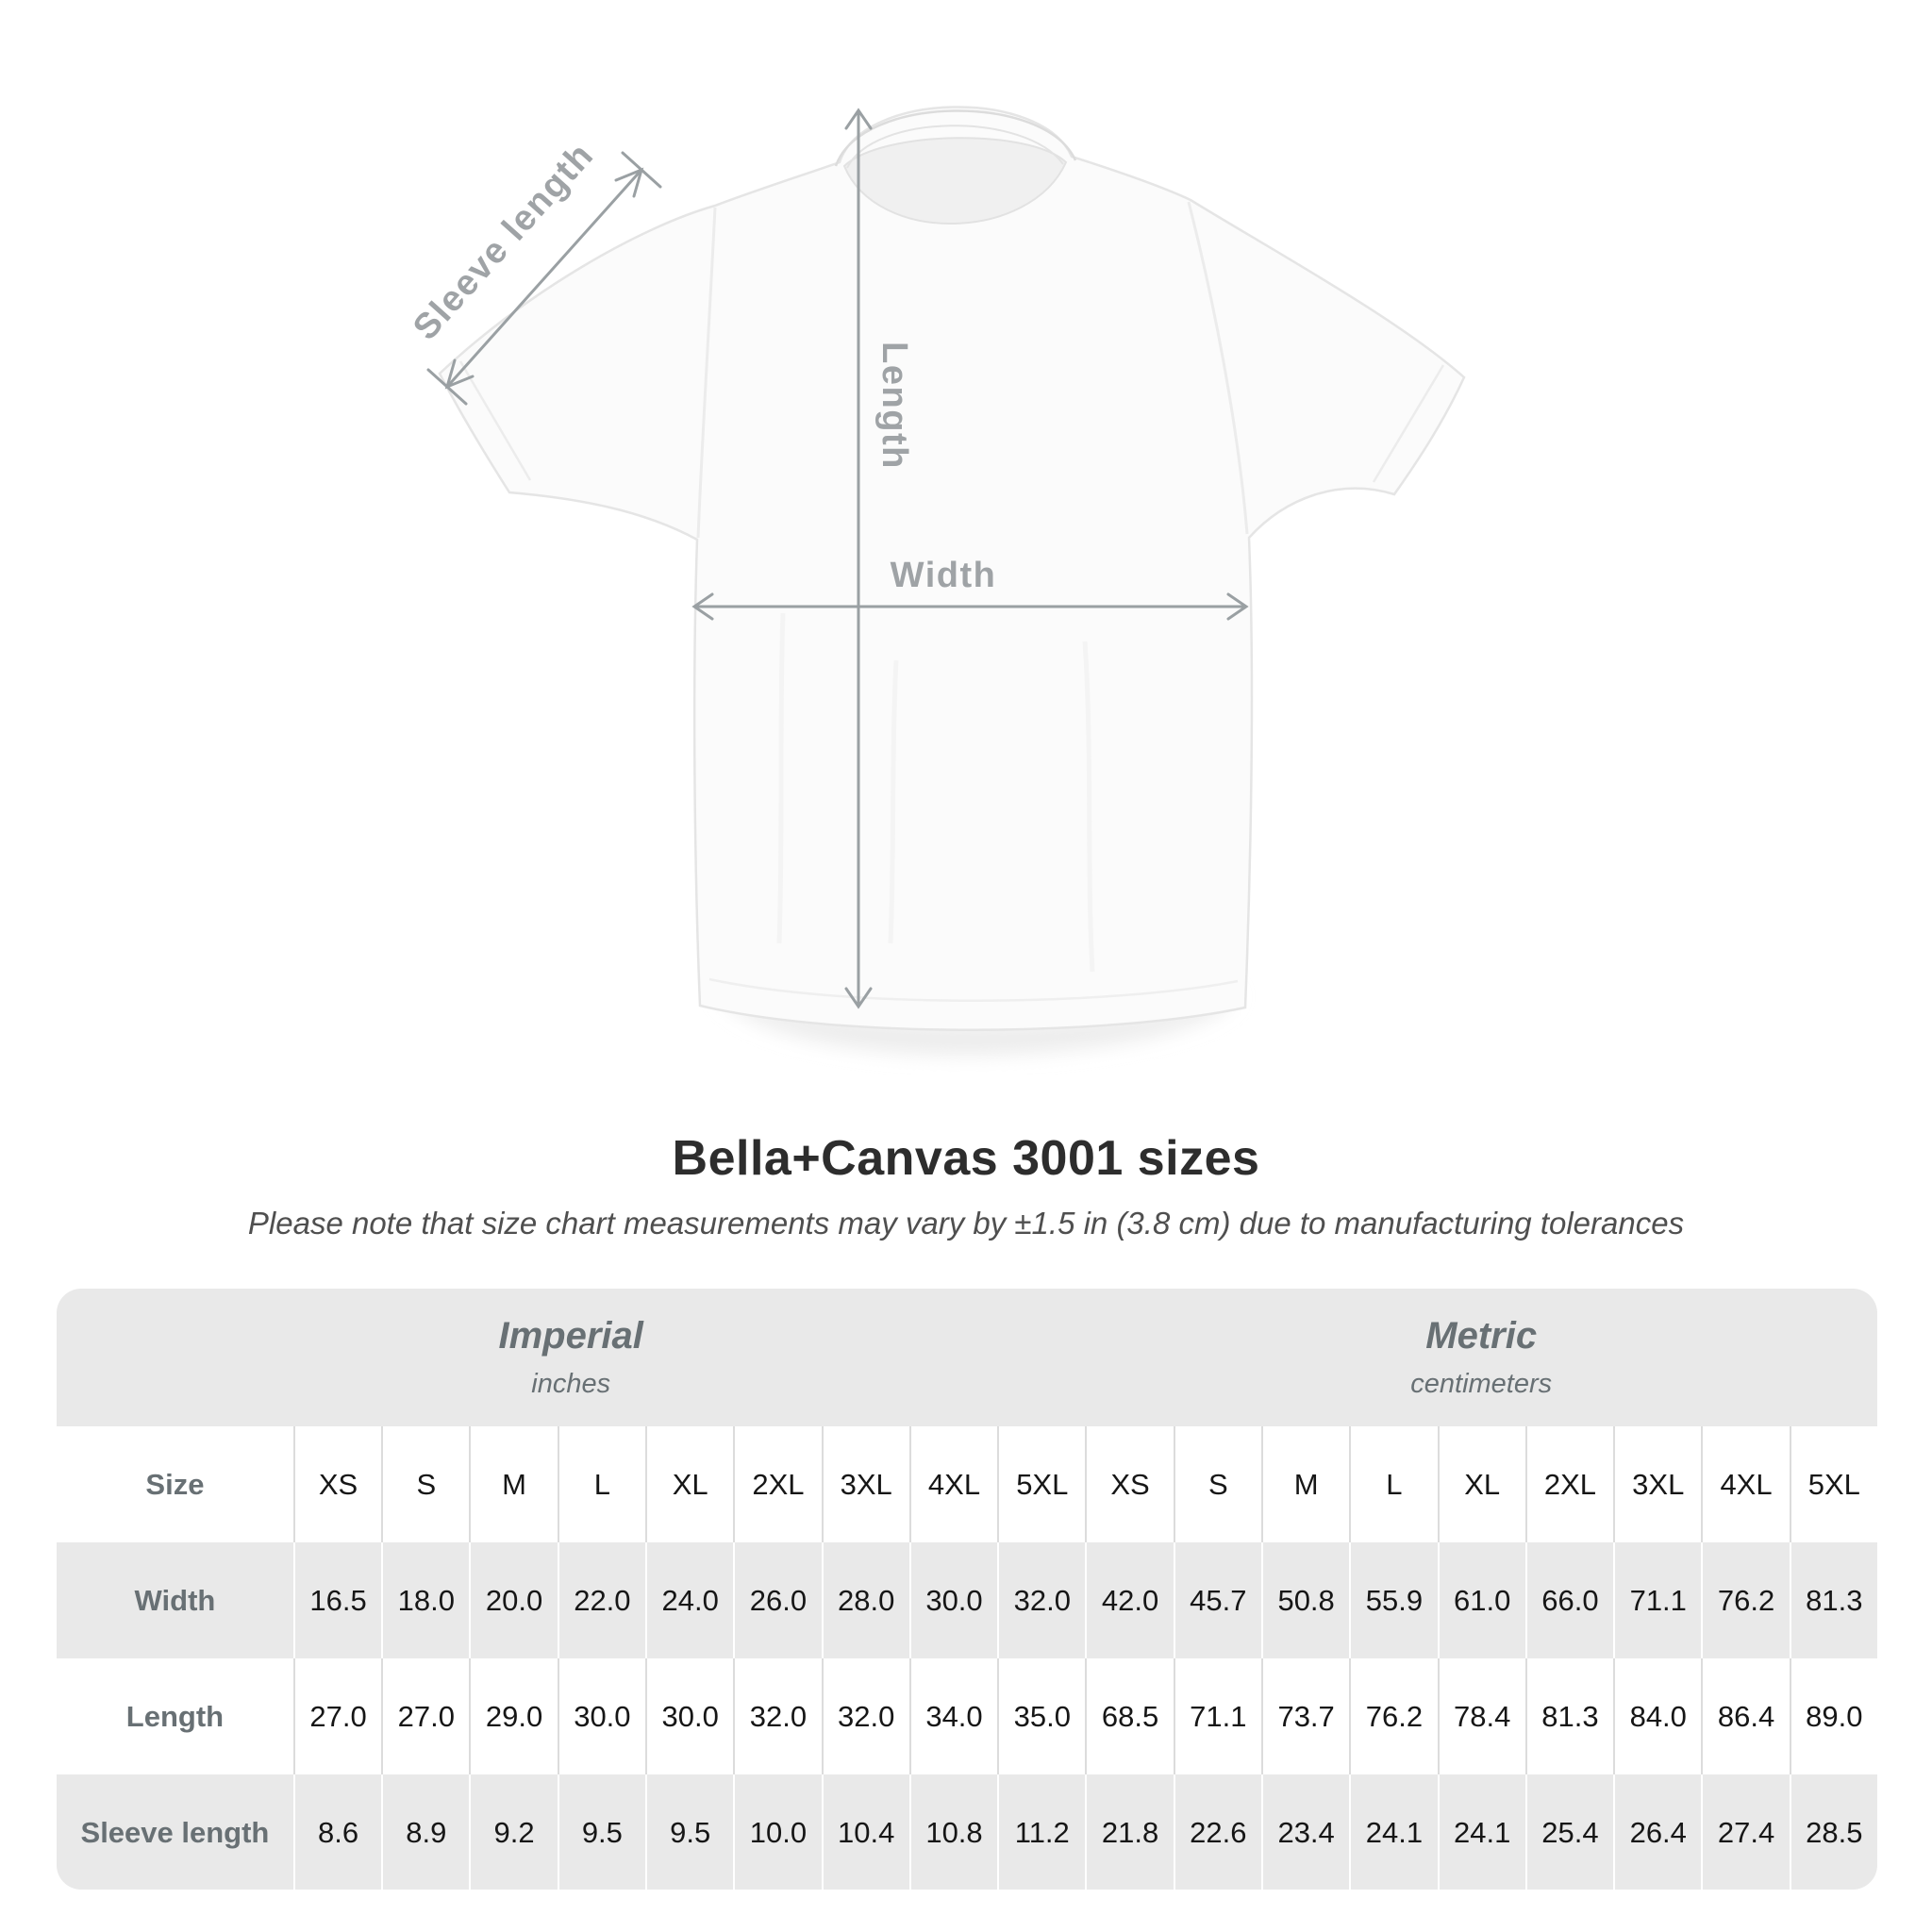 The height and width of the screenshot is (1932, 1932). What do you see at coordinates (1130, 1716) in the screenshot?
I see `table-cell: 68.5` at bounding box center [1130, 1716].